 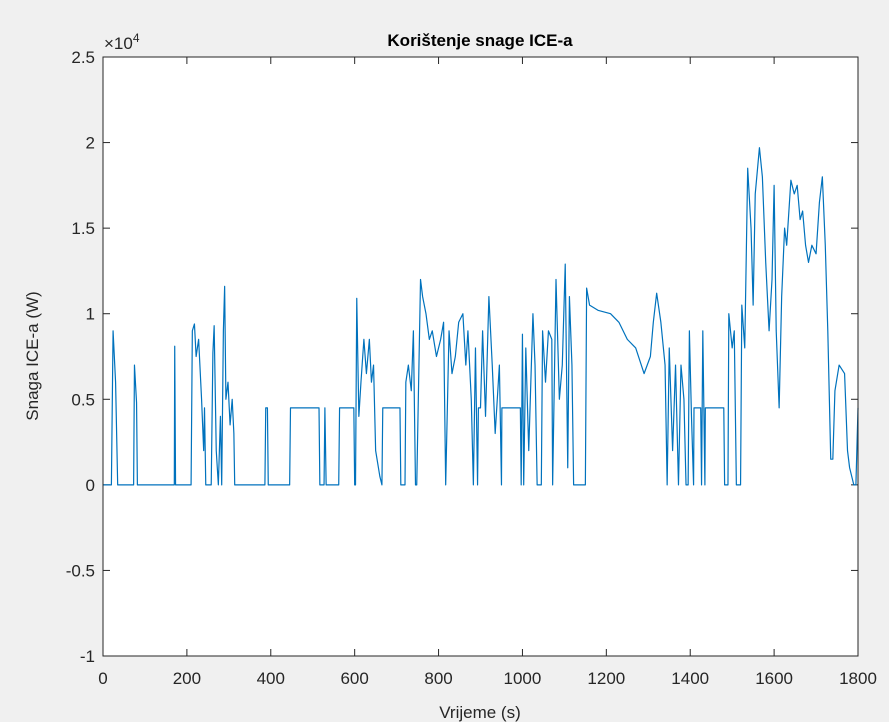 What do you see at coordinates (606, 678) in the screenshot?
I see `x-tick-label: 1200` at bounding box center [606, 678].